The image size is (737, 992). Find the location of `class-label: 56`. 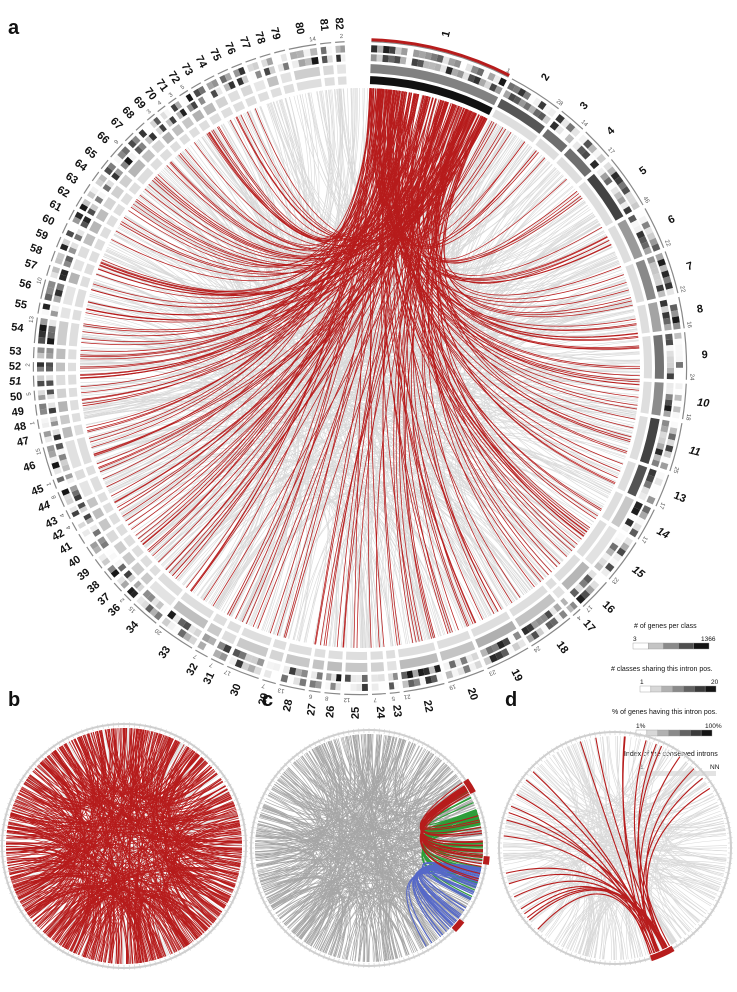

class-label: 56 is located at coordinates (25, 284).